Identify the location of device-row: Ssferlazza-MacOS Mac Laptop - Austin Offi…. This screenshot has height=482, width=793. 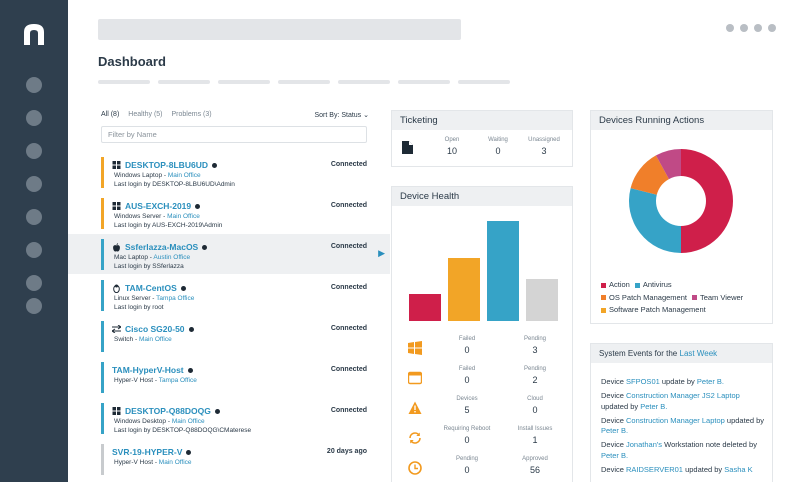
(229, 254).